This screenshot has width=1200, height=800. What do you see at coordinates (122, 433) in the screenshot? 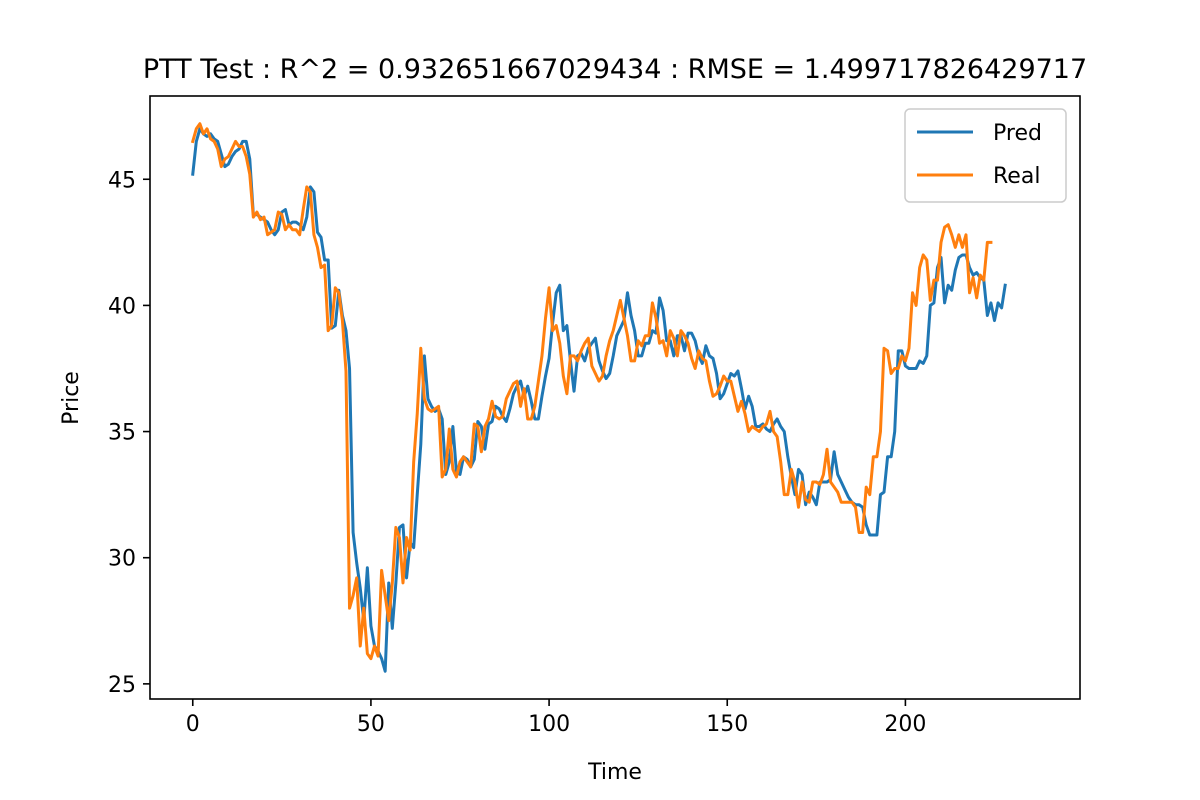
I see `y-tick-label: 35` at bounding box center [122, 433].